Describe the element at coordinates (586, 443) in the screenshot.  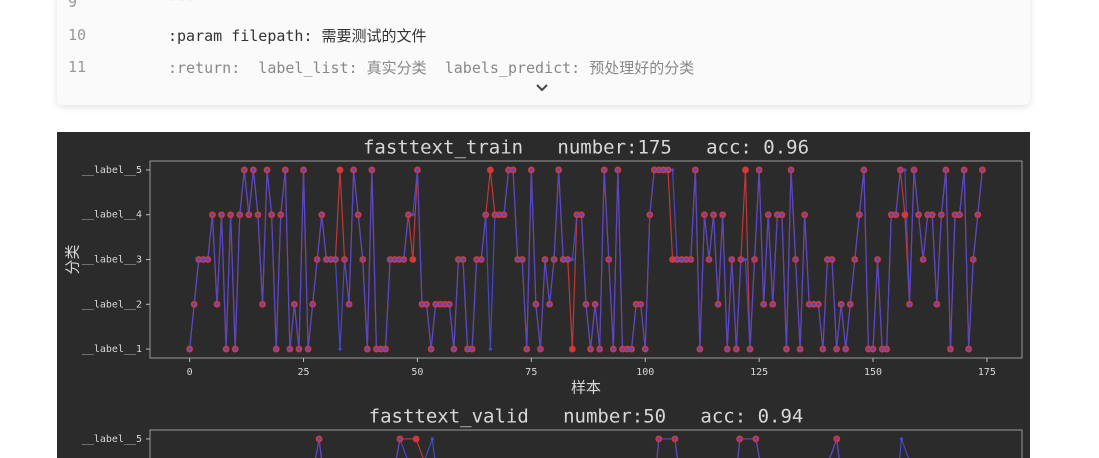
I see `plot-frame` at that location.